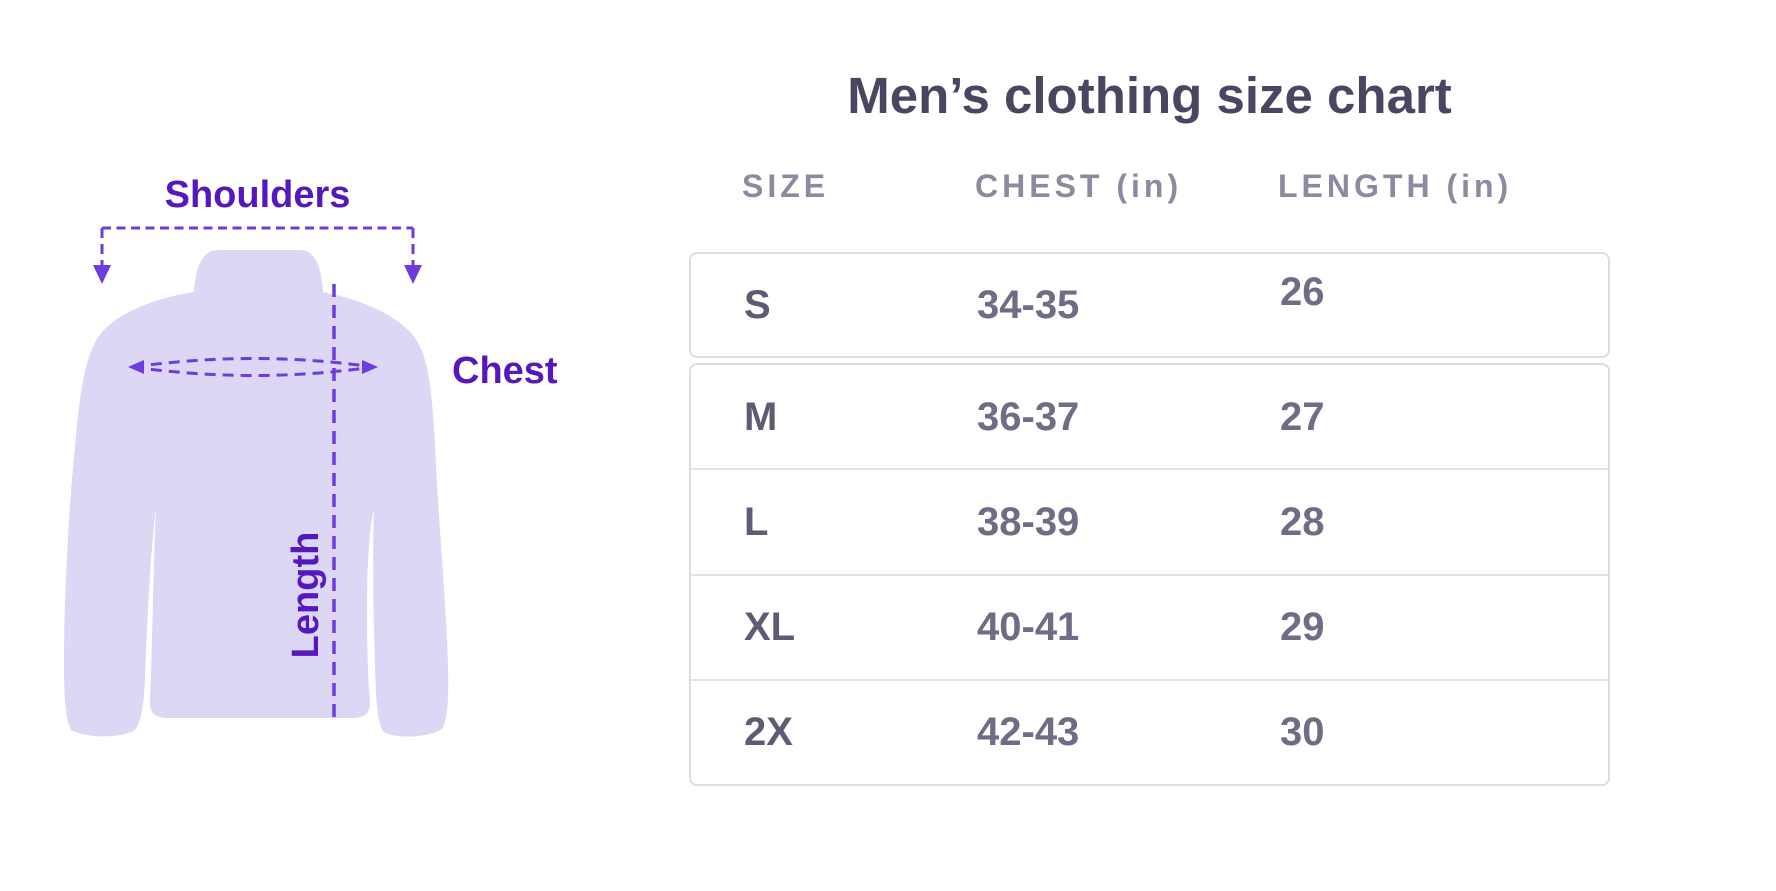 Image resolution: width=1776 pixels, height=891 pixels. Describe the element at coordinates (786, 186) in the screenshot. I see `column-header-size: SIZE` at that location.